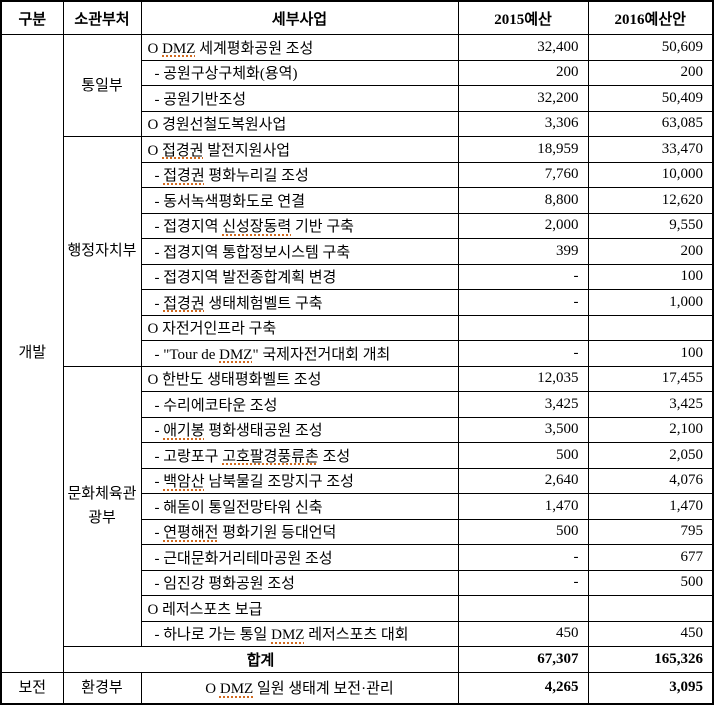 Image resolution: width=714 pixels, height=706 pixels. What do you see at coordinates (650, 17) in the screenshot?
I see `col-header-budget-2016: 2016예산안` at bounding box center [650, 17].